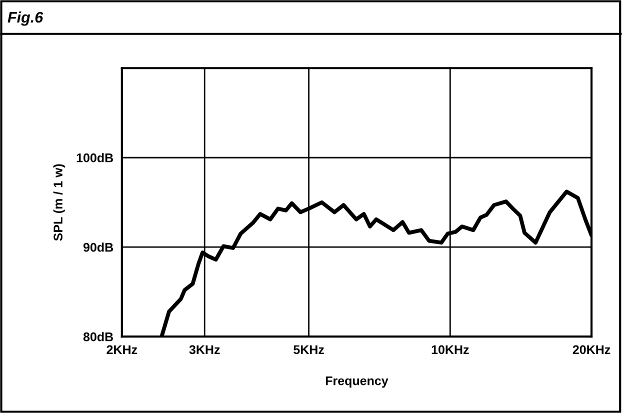 The height and width of the screenshot is (413, 622). Describe the element at coordinates (122, 349) in the screenshot. I see `x-tick-label: 2KHz` at that location.